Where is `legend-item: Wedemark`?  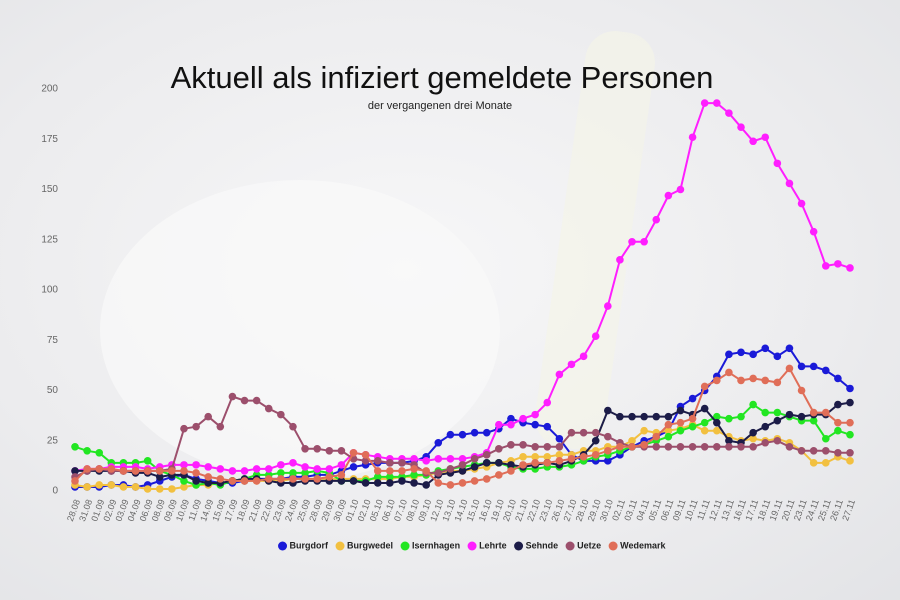
legend-item: Wedemark is located at coordinates (637, 545).